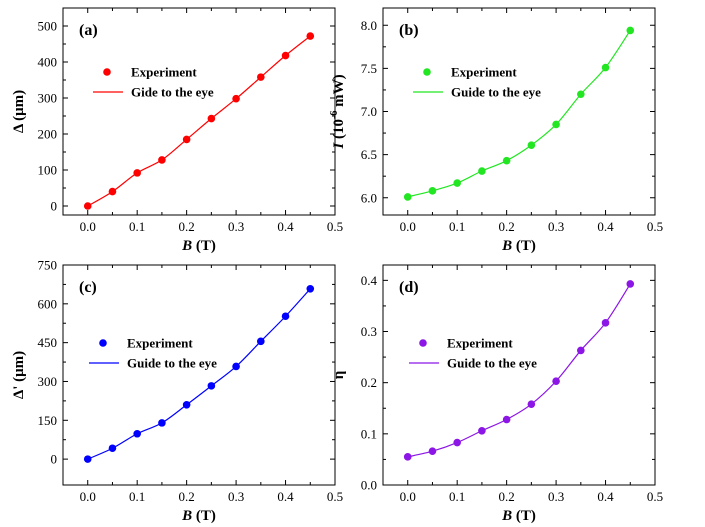 This screenshot has width=705, height=527. What do you see at coordinates (338, 111) in the screenshot?
I see `y-axis-label: I (10-6 mW)` at bounding box center [338, 111].